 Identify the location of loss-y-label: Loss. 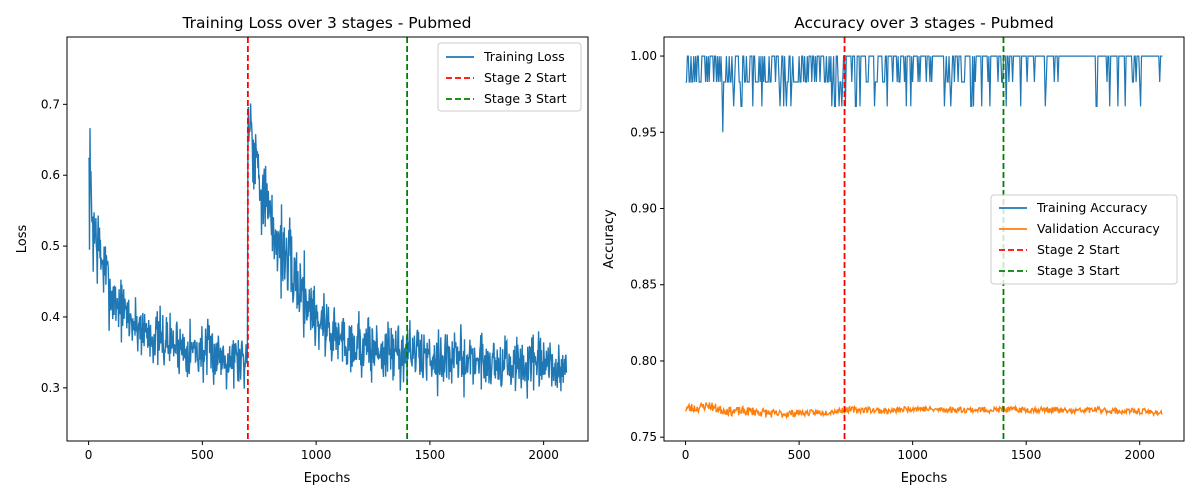
(22, 239).